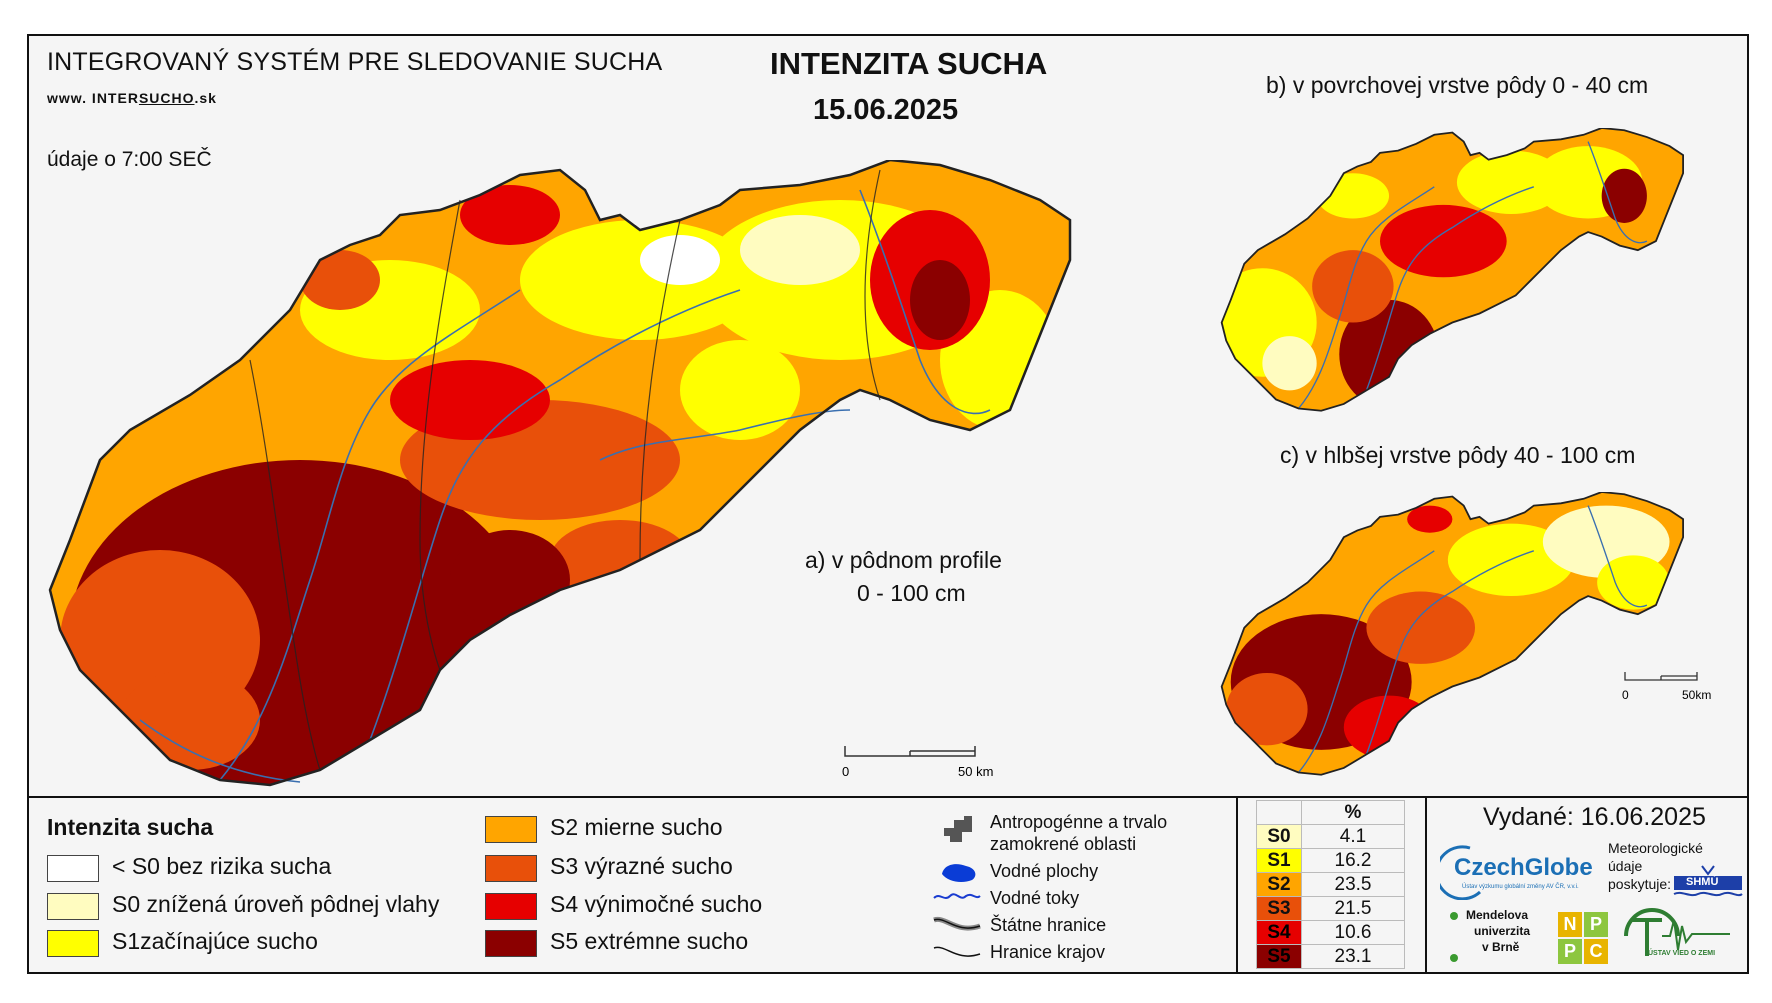 The width and height of the screenshot is (1772, 1003). Describe the element at coordinates (1625, 866) in the screenshot. I see `meteo-line2: údaje` at that location.